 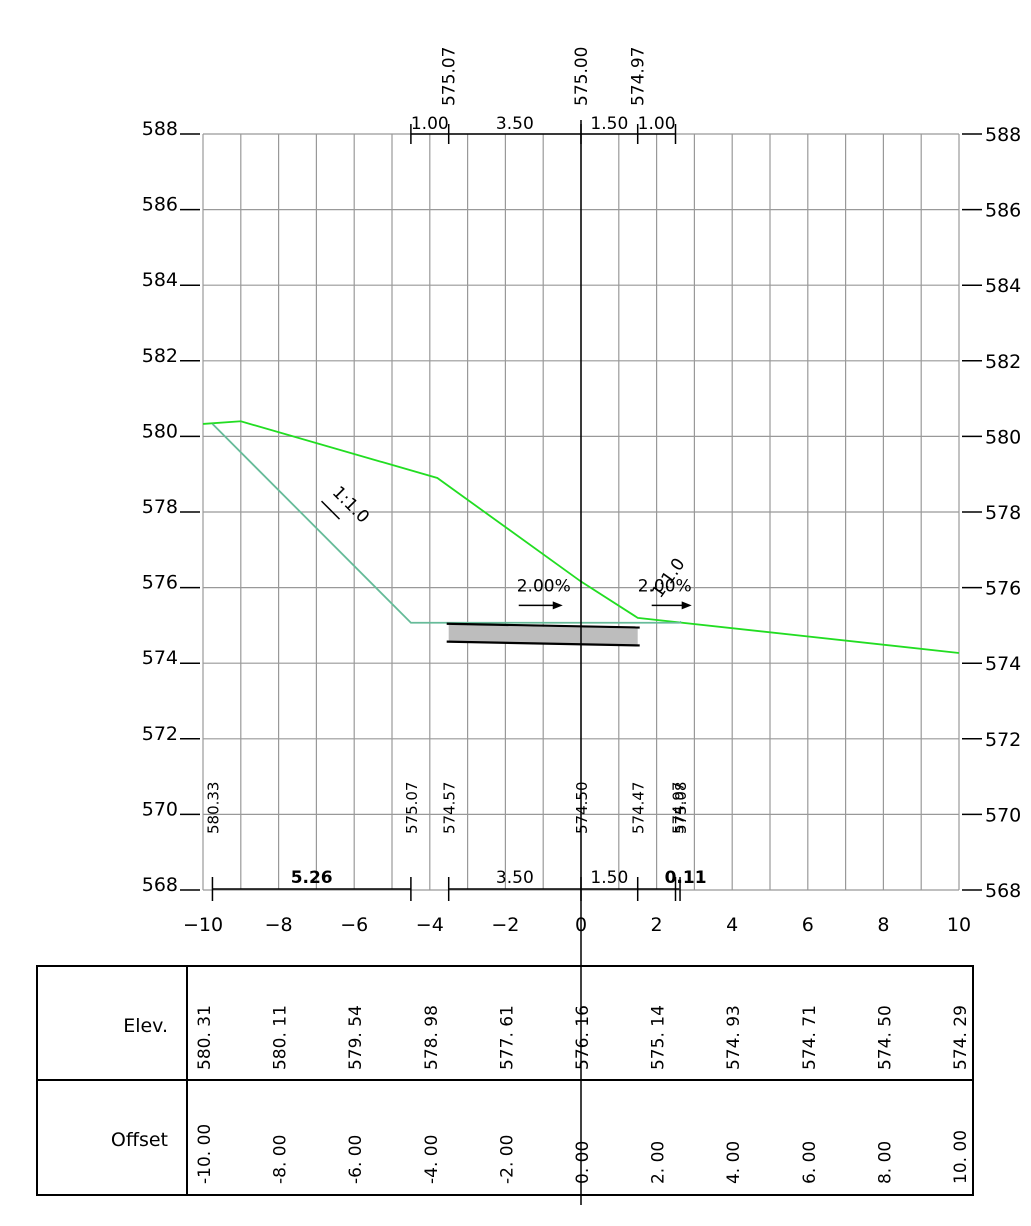 I want to click on y-tick-label-left: 586, so click(x=160, y=205).